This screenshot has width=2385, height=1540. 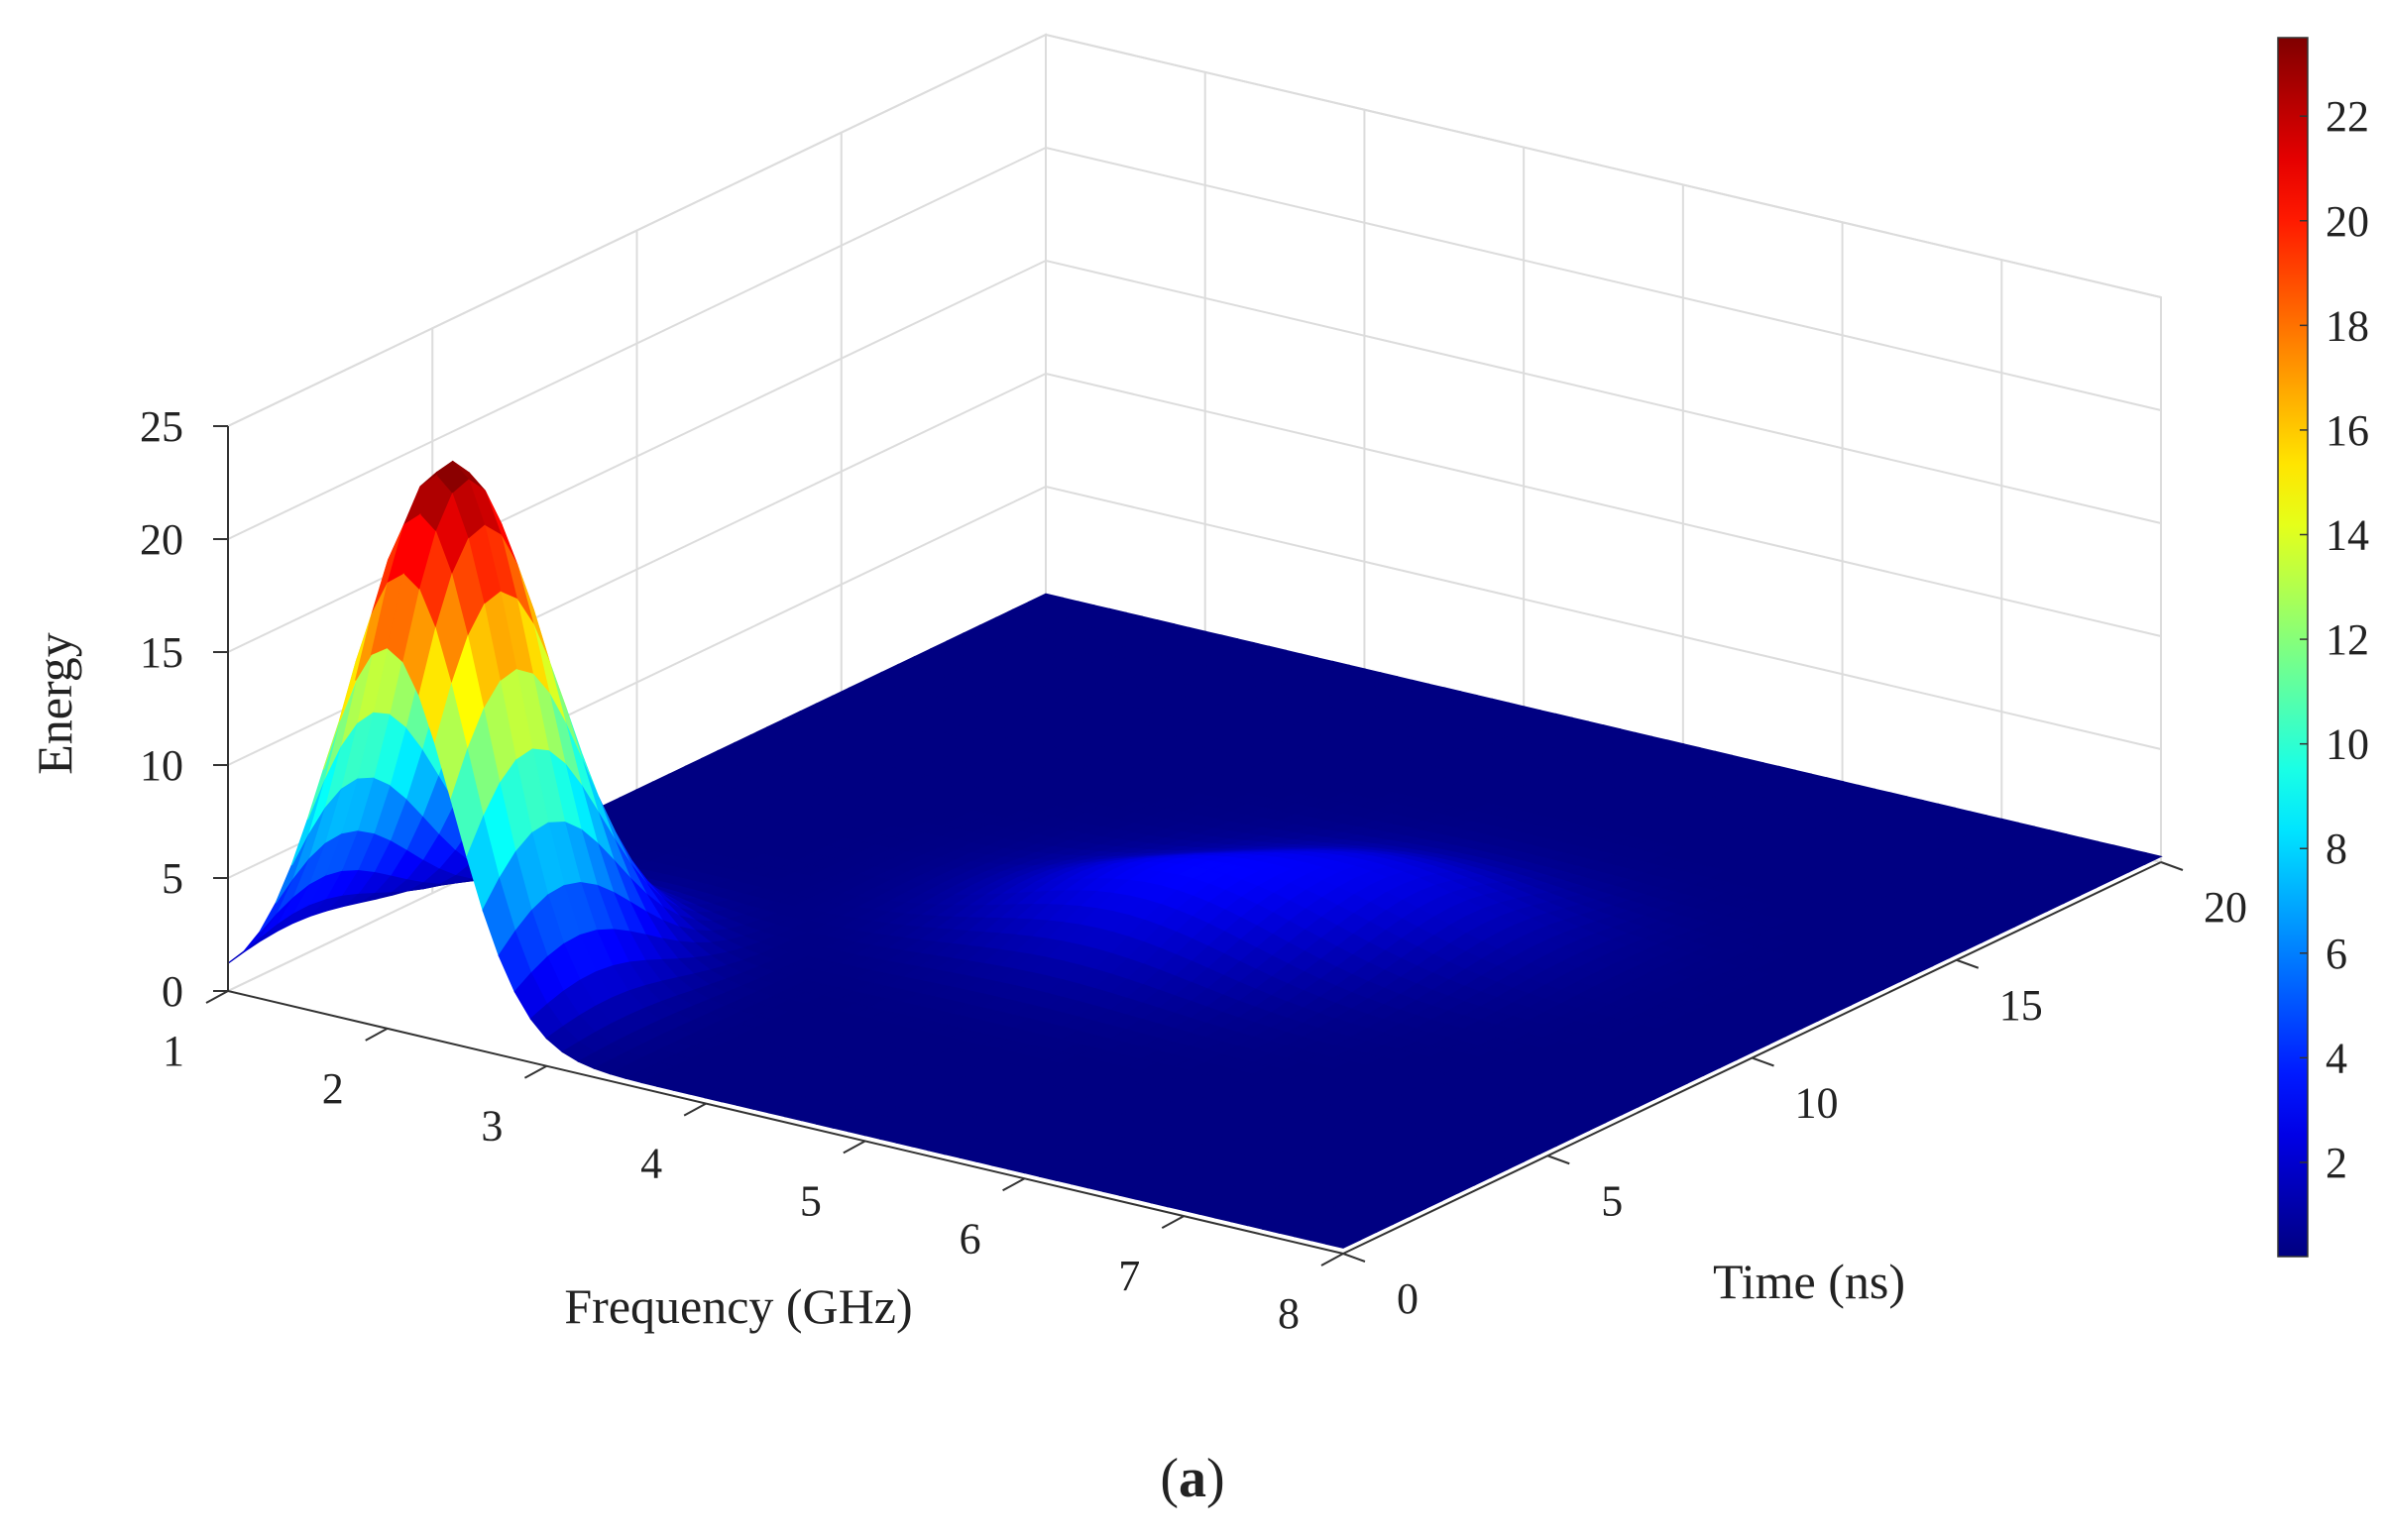 What do you see at coordinates (1408, 1298) in the screenshot?
I see `y-tick-label: 0` at bounding box center [1408, 1298].